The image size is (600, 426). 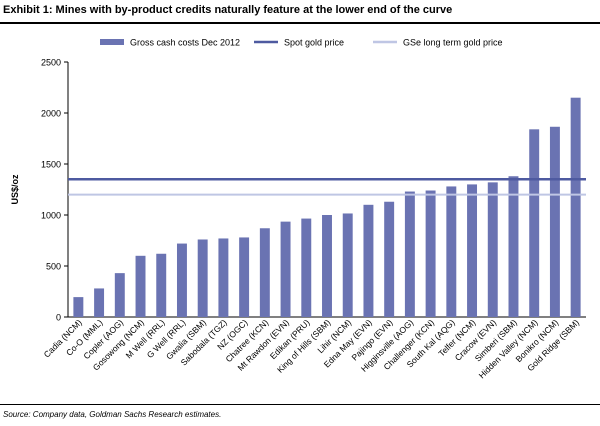 What do you see at coordinates (453, 43) in the screenshot?
I see `legend-long-term-gold-price-label: GSe long term gold price` at bounding box center [453, 43].